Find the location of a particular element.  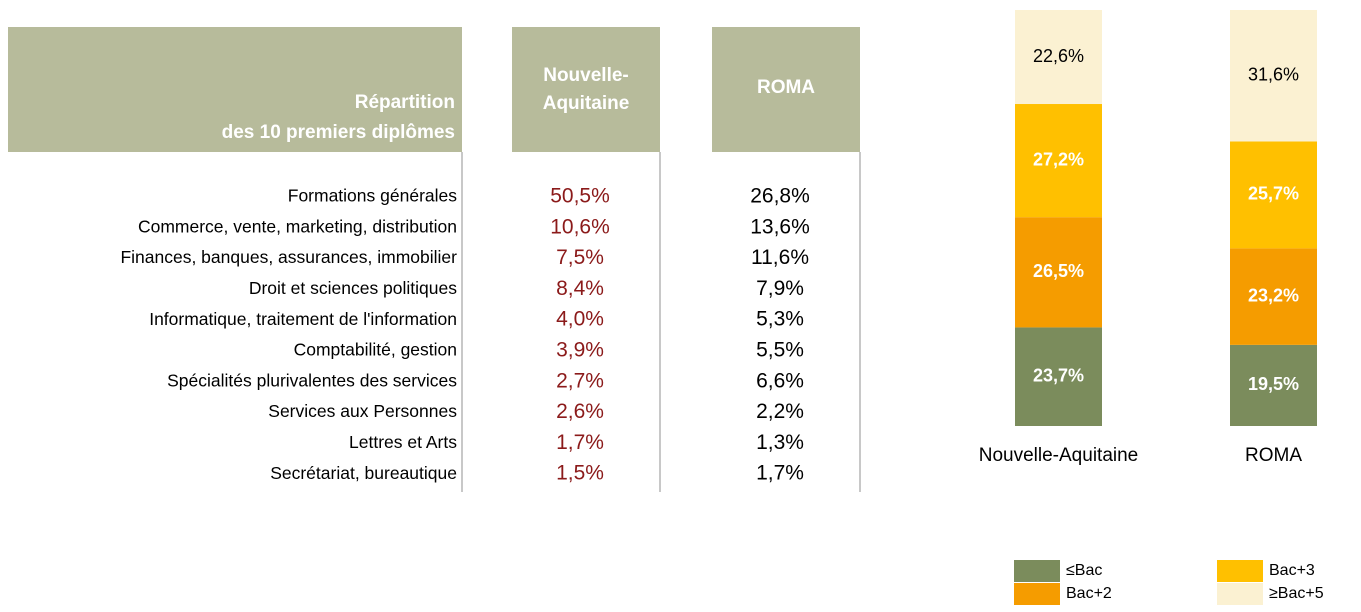

row-value: 13,6% is located at coordinates (780, 226).